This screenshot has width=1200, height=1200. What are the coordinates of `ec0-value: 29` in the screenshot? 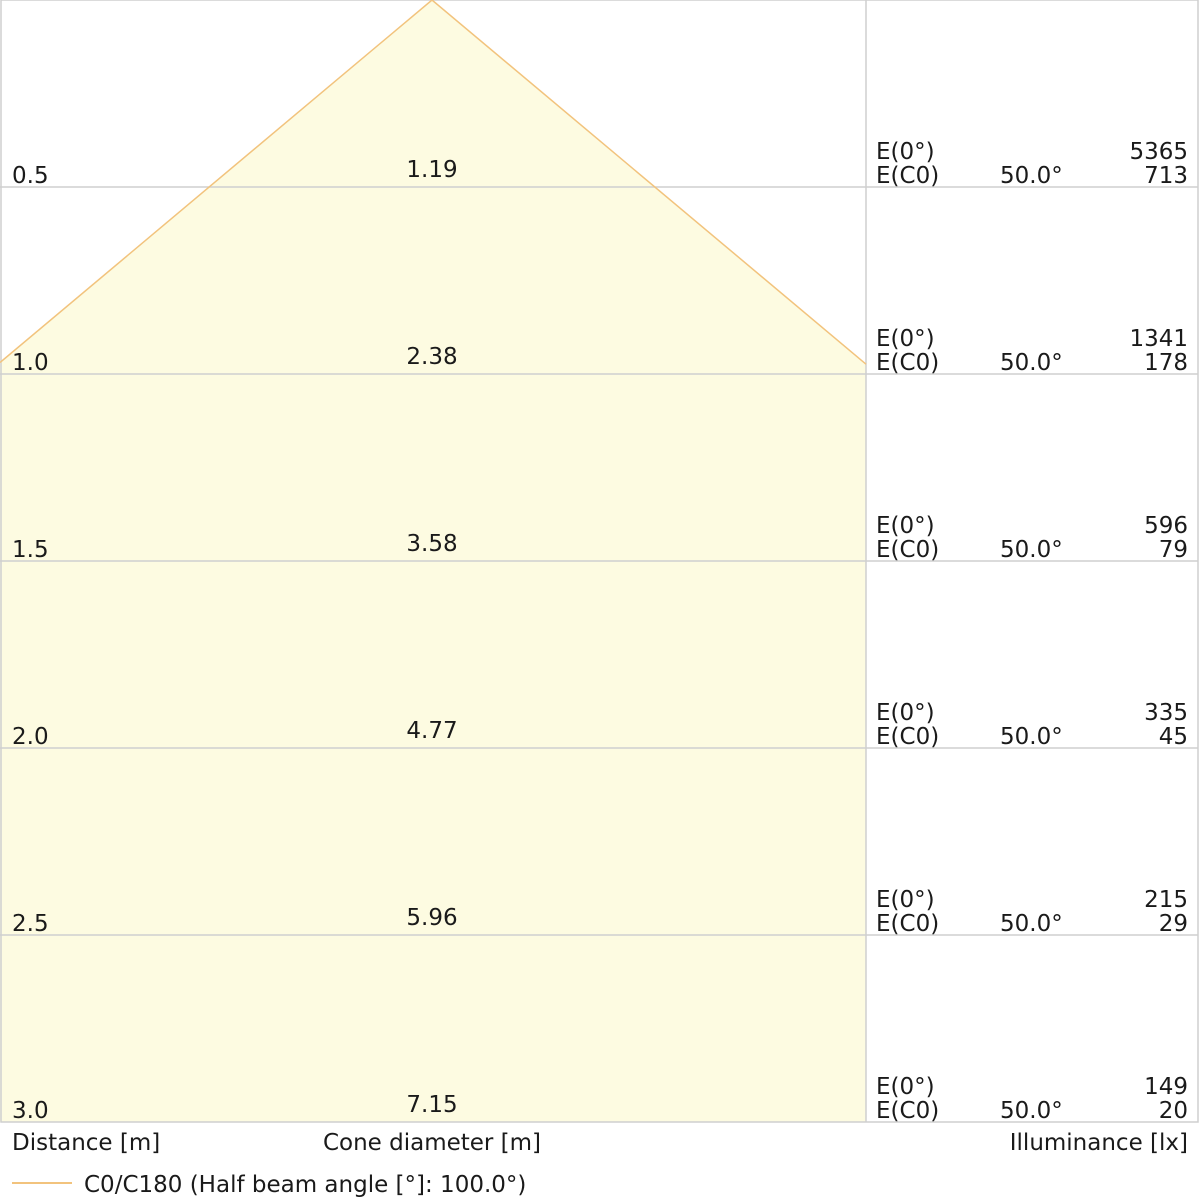 It's located at (1173, 924).